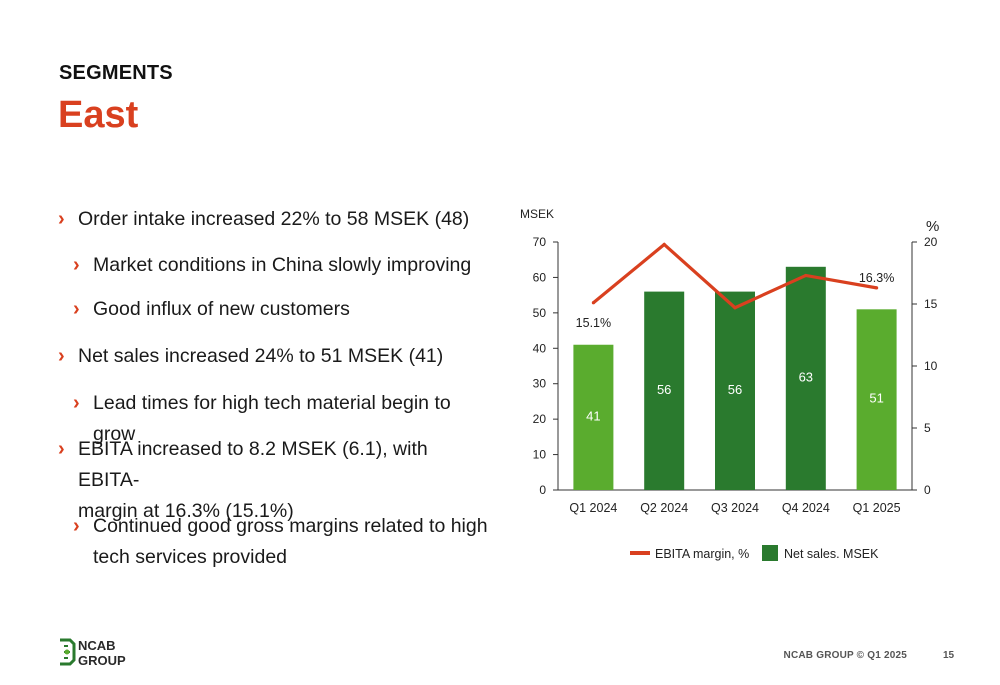  What do you see at coordinates (102, 660) in the screenshot?
I see `logo-text-line: GROUP` at bounding box center [102, 660].